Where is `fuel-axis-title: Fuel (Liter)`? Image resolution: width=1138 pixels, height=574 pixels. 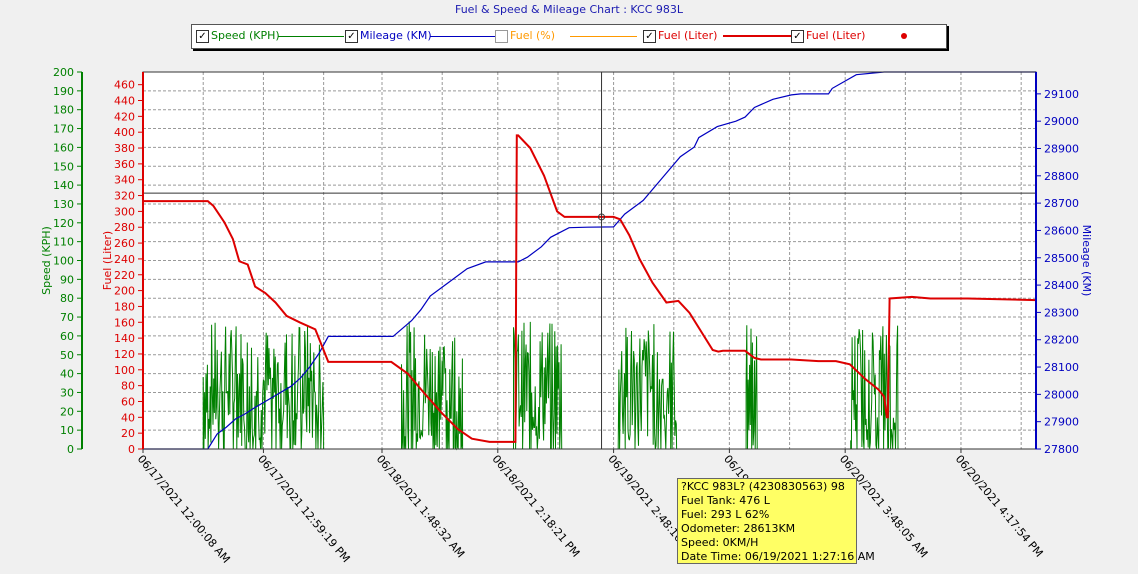
fuel-axis-title: Fuel (Liter) is located at coordinates (107, 260).